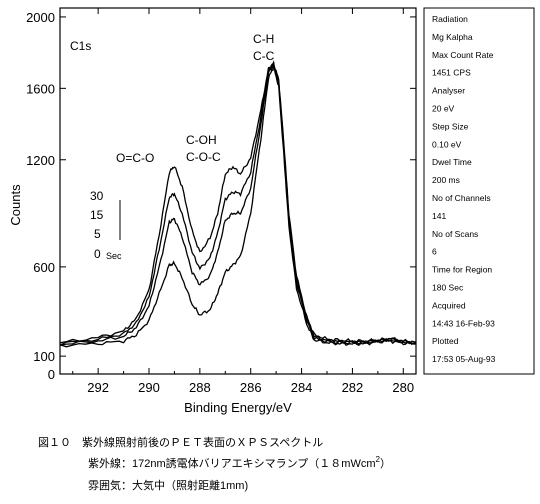  I want to click on info-line: 200 ms, so click(446, 180).